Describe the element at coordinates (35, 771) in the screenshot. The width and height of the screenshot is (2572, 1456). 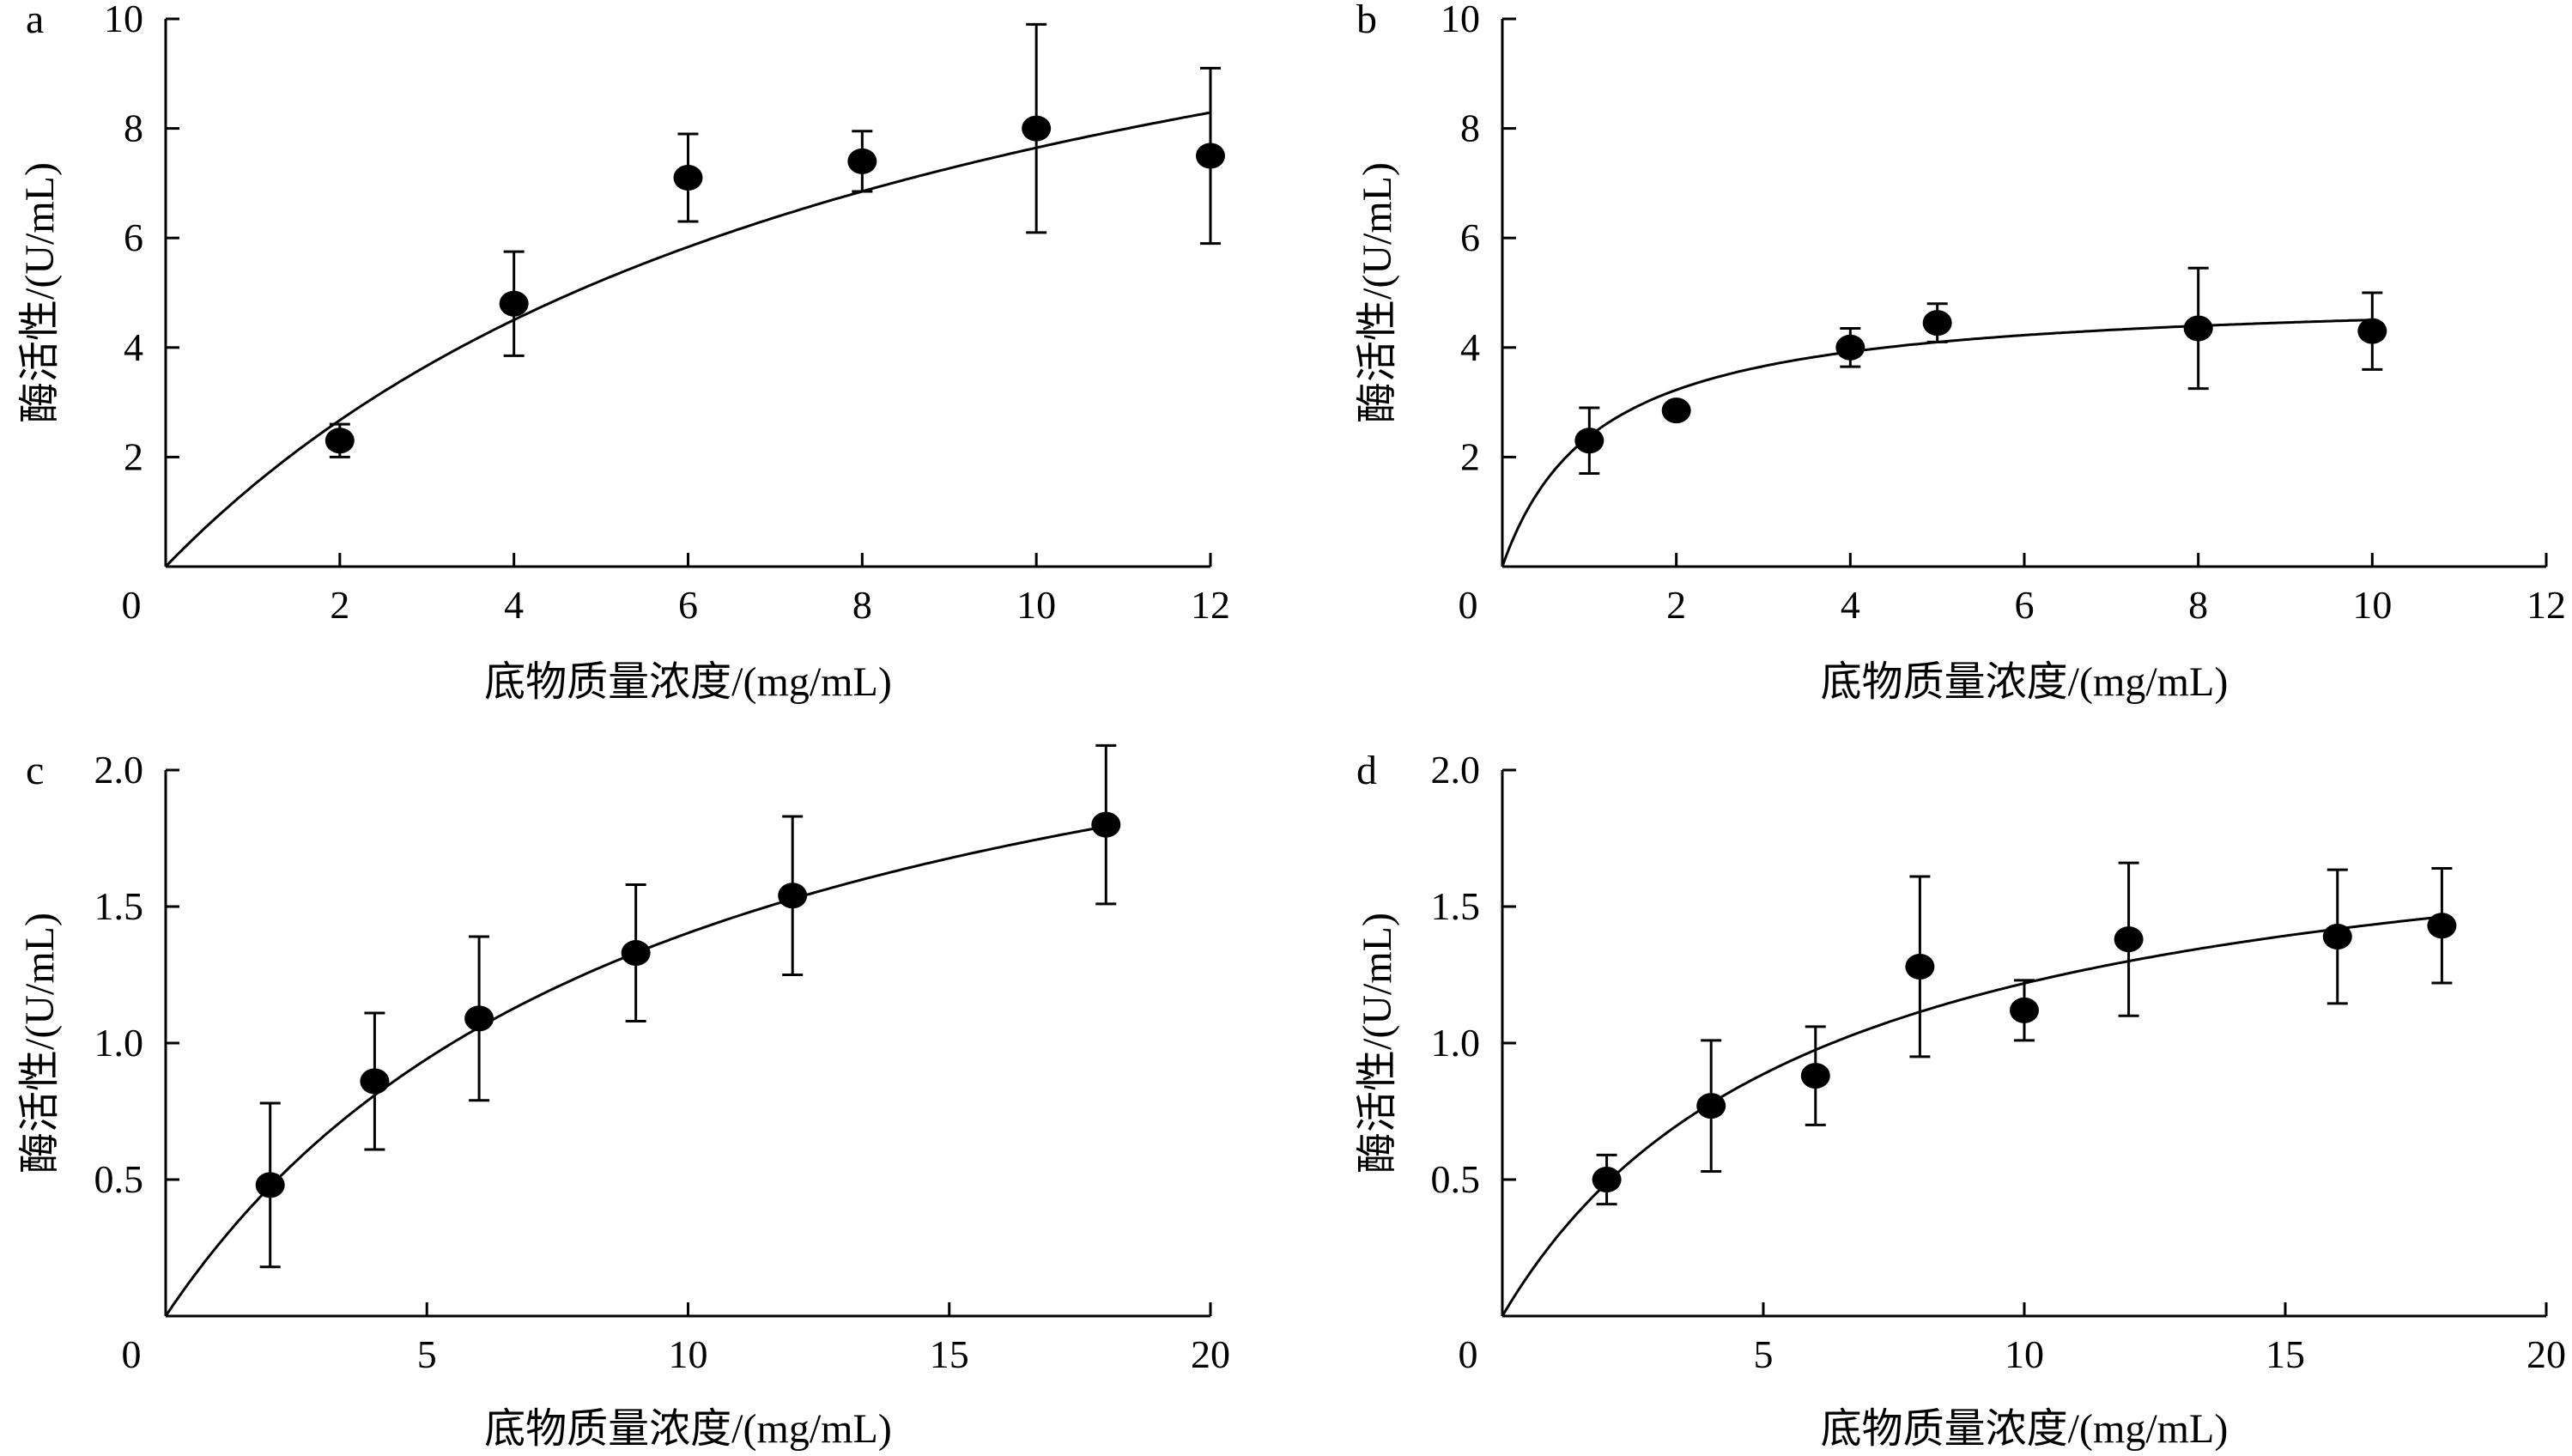
I see `panel-letter: c` at that location.